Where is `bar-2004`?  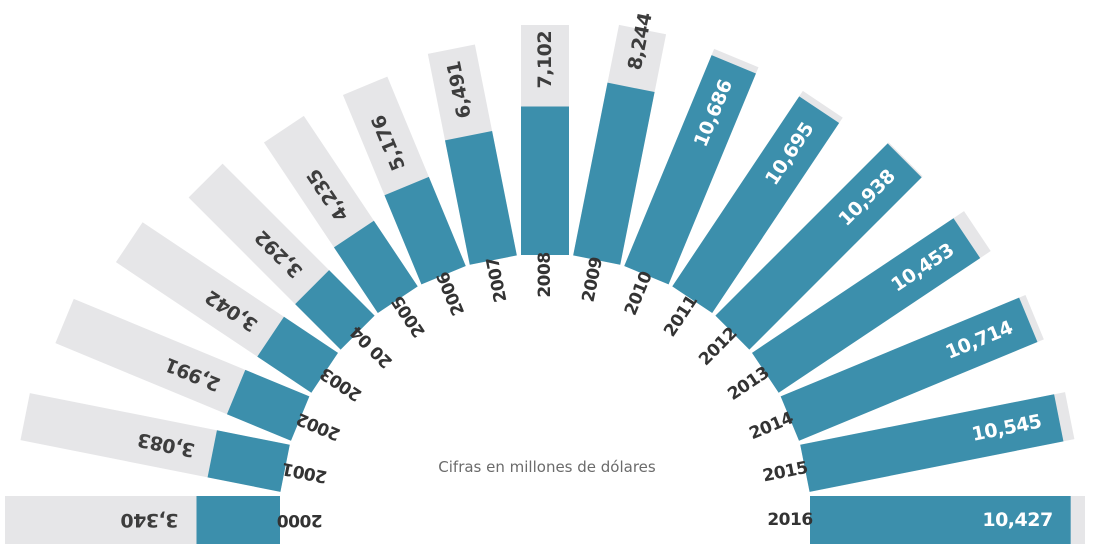
bar-2004 is located at coordinates (335, 310).